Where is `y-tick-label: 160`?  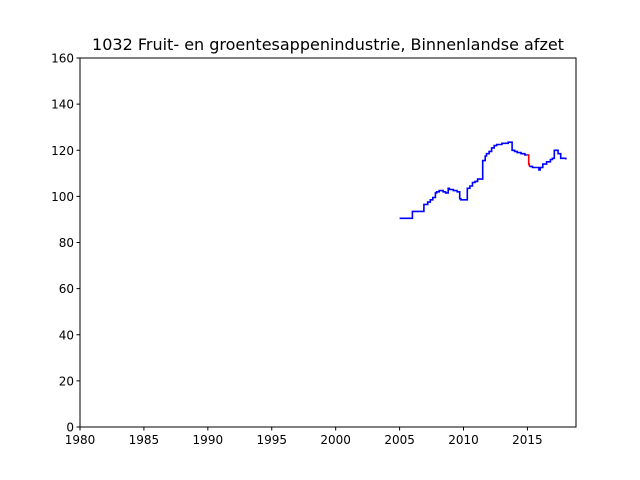 y-tick-label: 160 is located at coordinates (62, 59).